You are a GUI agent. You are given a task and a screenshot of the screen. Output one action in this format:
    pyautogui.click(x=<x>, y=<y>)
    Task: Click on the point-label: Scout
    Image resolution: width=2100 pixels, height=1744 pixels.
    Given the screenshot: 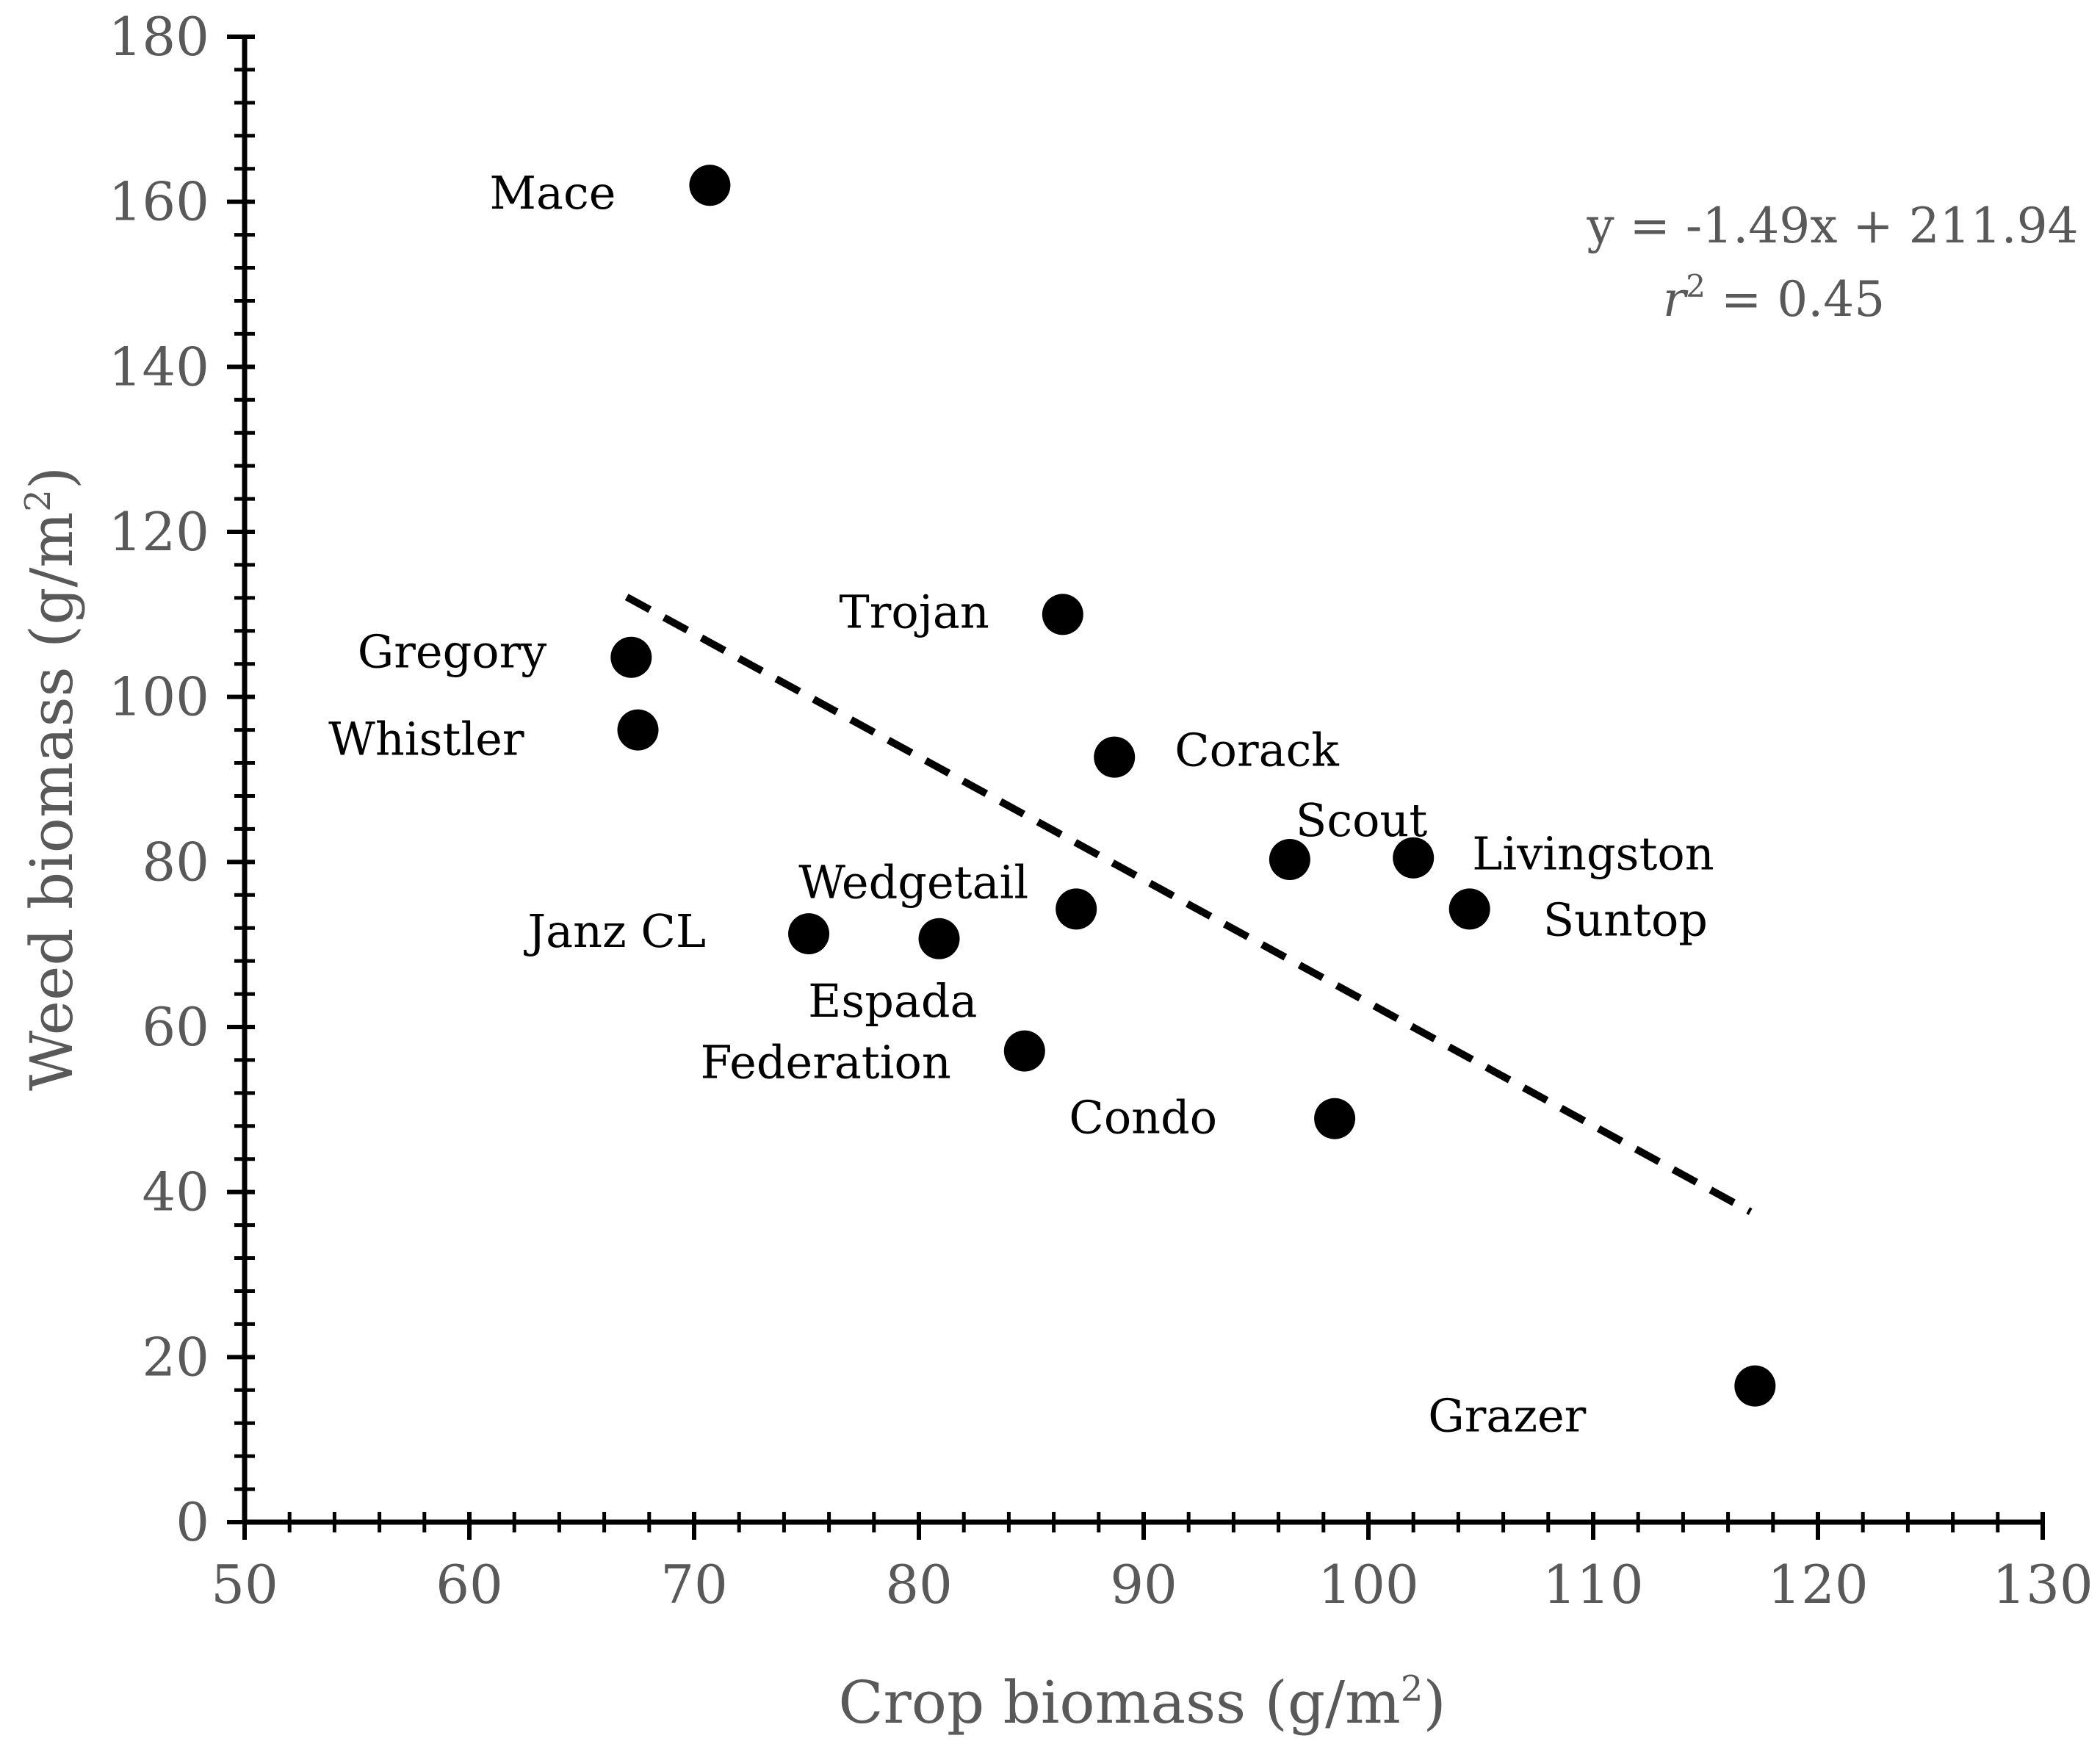 What is the action you would take?
    pyautogui.click(x=1361, y=820)
    